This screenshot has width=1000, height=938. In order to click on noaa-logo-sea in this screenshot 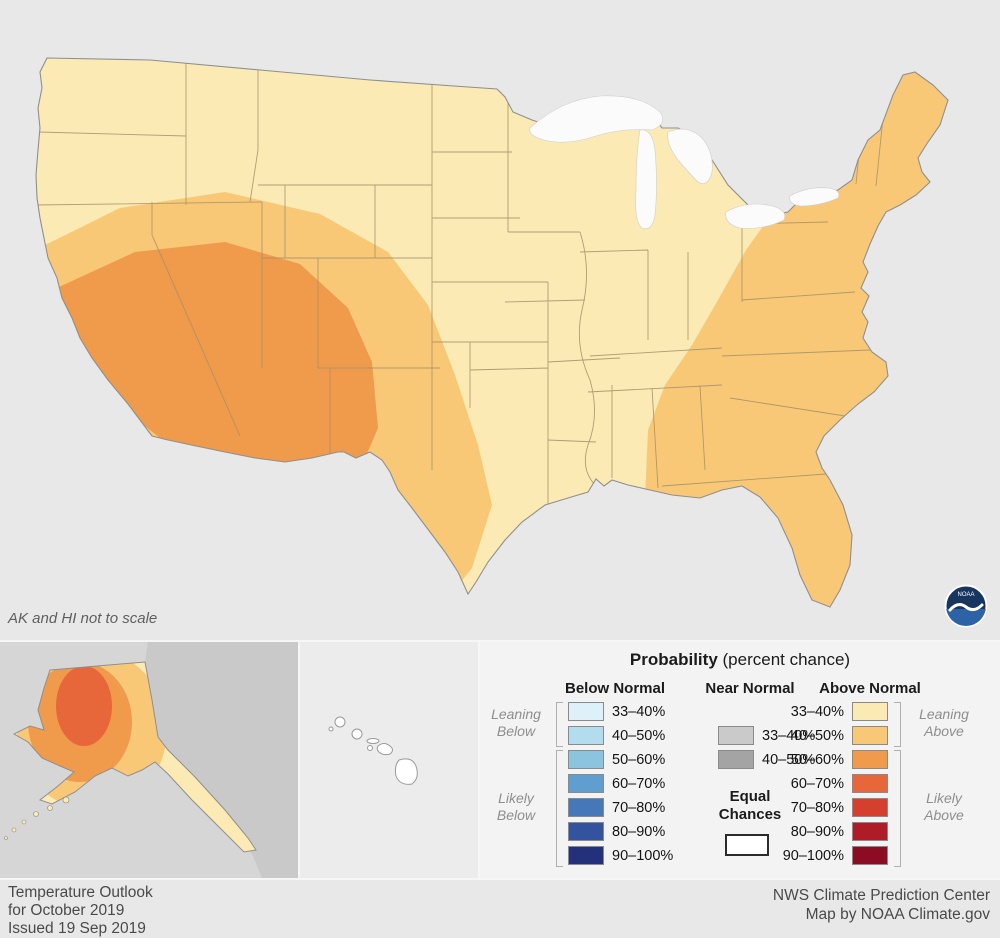, I will do `click(966, 617)`.